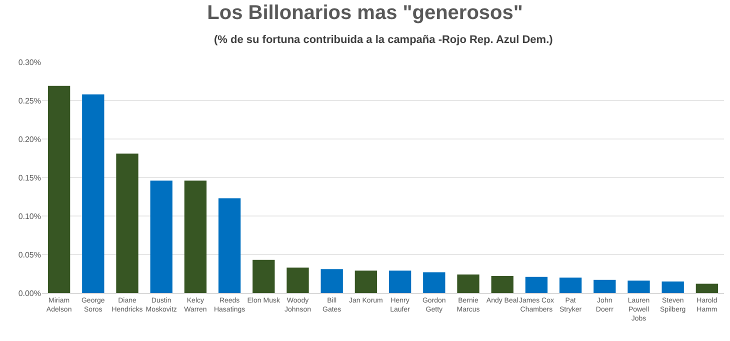 Image resolution: width=730 pixels, height=341 pixels. I want to click on y-tick-label: 0.00%, so click(29, 293).